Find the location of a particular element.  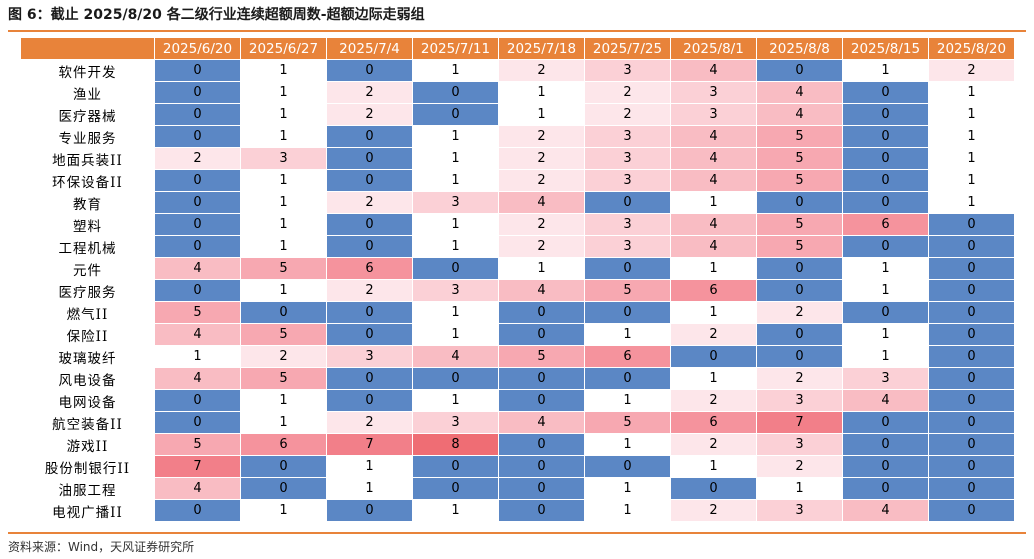

table-row: 专业服务 0 1 0 1 2 3 4 5 0 1 is located at coordinates (517, 136).